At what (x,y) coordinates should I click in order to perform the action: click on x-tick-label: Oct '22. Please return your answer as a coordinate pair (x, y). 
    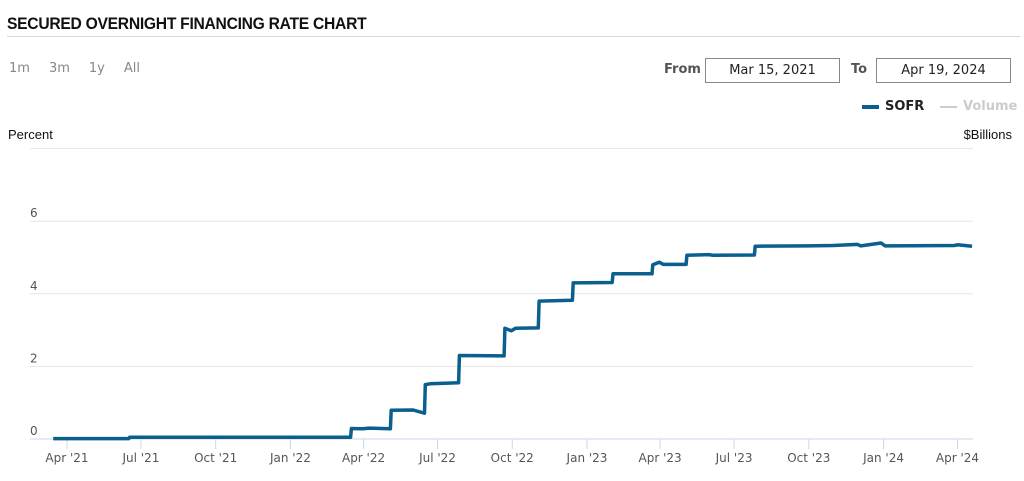
    Looking at the image, I should click on (512, 458).